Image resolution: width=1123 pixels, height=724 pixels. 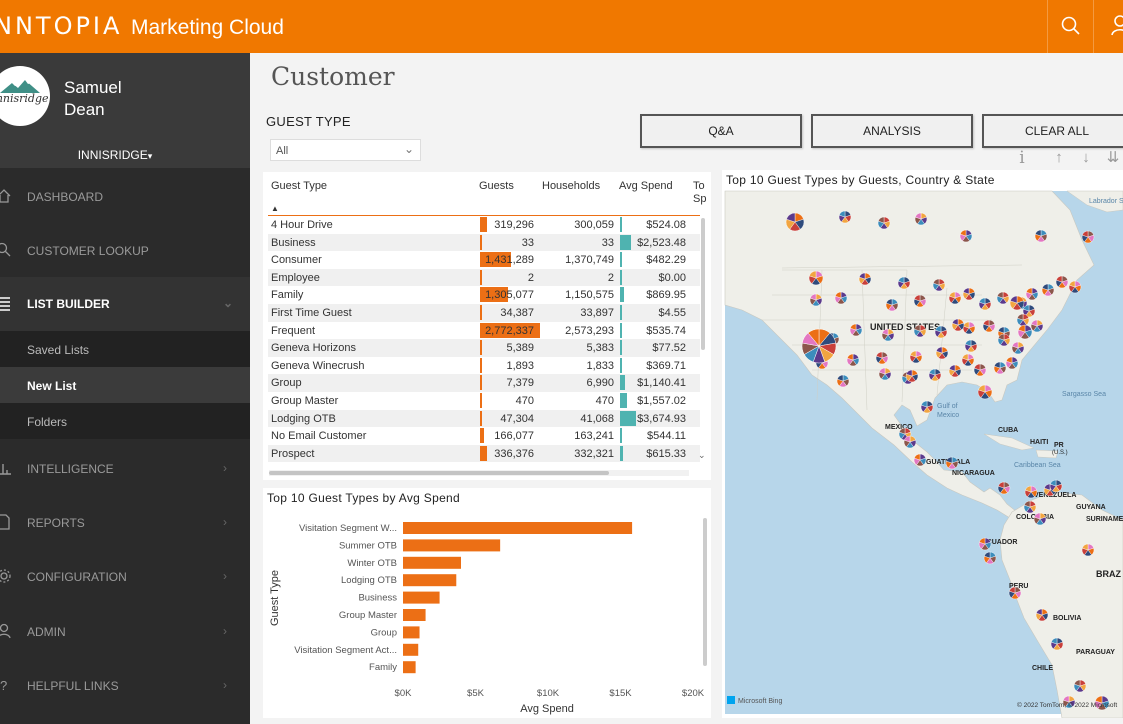 What do you see at coordinates (25, 96) in the screenshot?
I see `avatar: Innisridge` at bounding box center [25, 96].